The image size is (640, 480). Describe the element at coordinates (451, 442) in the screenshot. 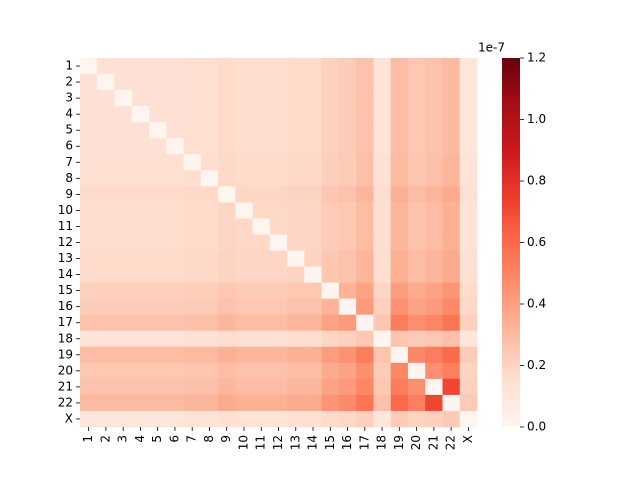

I see `x-tick-label: 22` at that location.